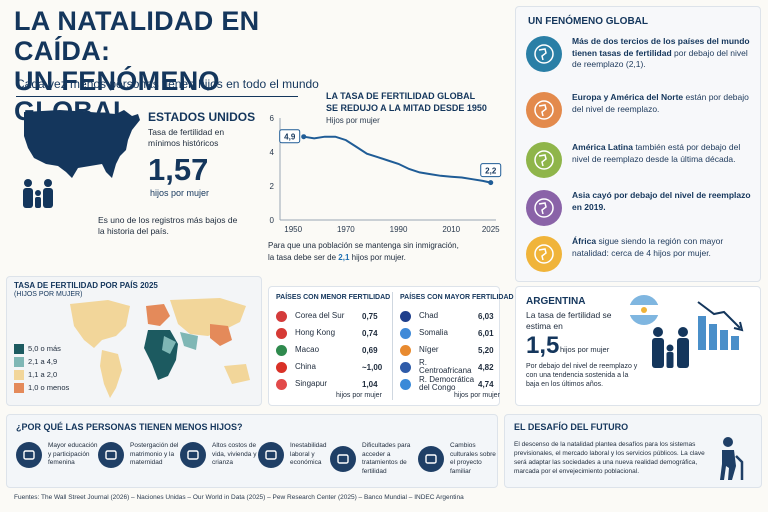 Image resolution: width=768 pixels, height=512 pixels. I want to click on why-panel, so click(252, 451).